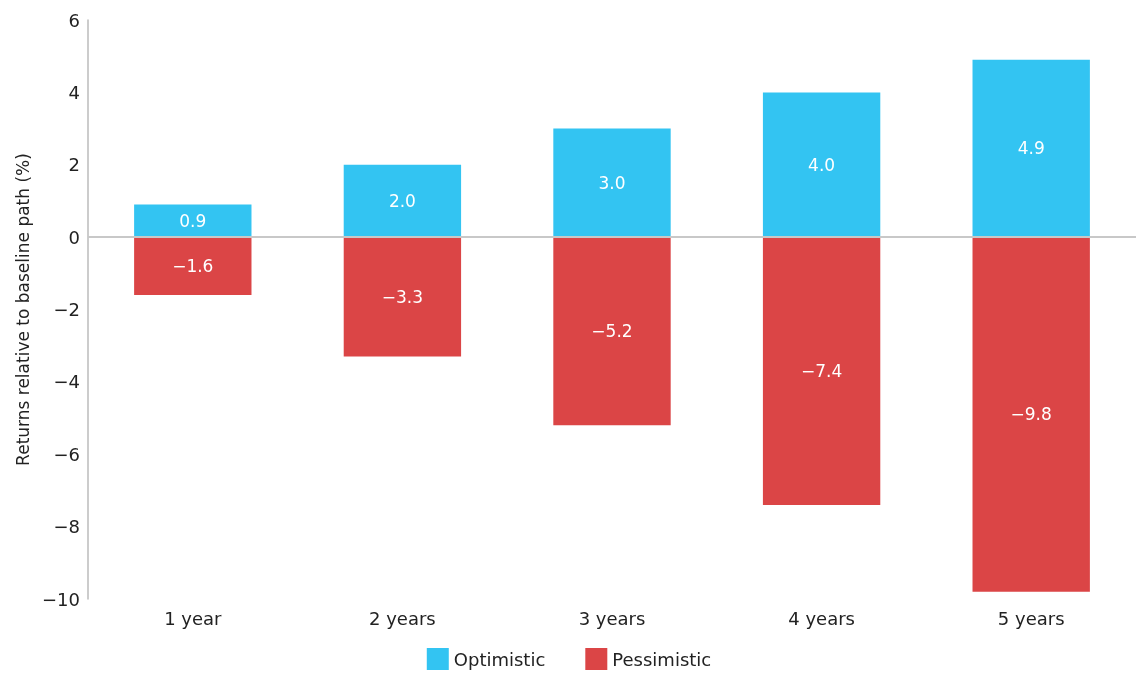 The height and width of the screenshot is (679, 1138). I want to click on y-tick-label: 4, so click(74, 92).